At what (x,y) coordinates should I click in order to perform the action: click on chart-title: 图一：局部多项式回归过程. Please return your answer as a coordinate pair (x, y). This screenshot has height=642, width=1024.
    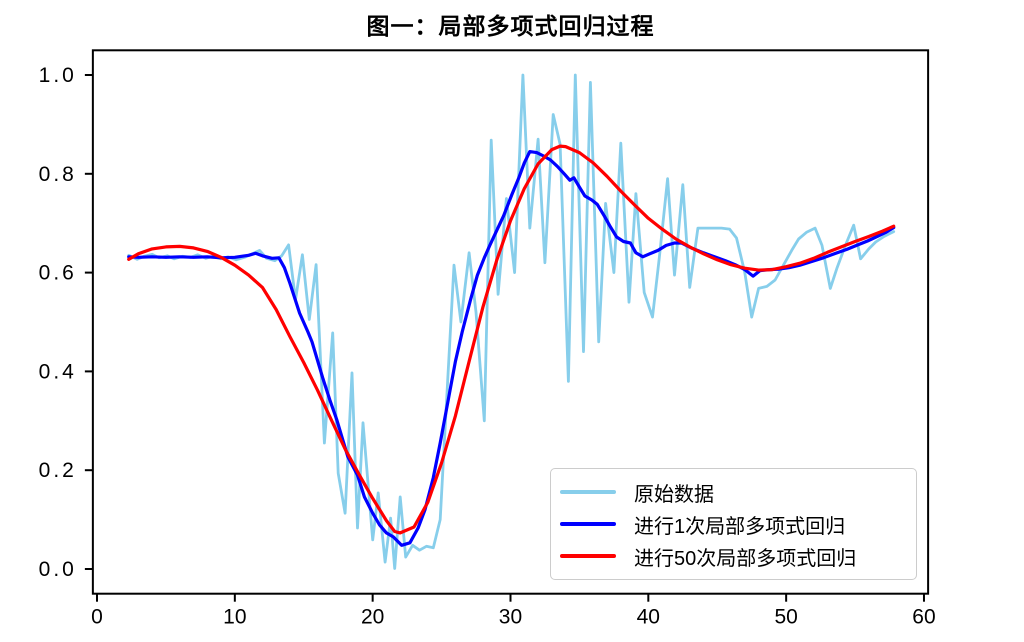
    Looking at the image, I should click on (510, 26).